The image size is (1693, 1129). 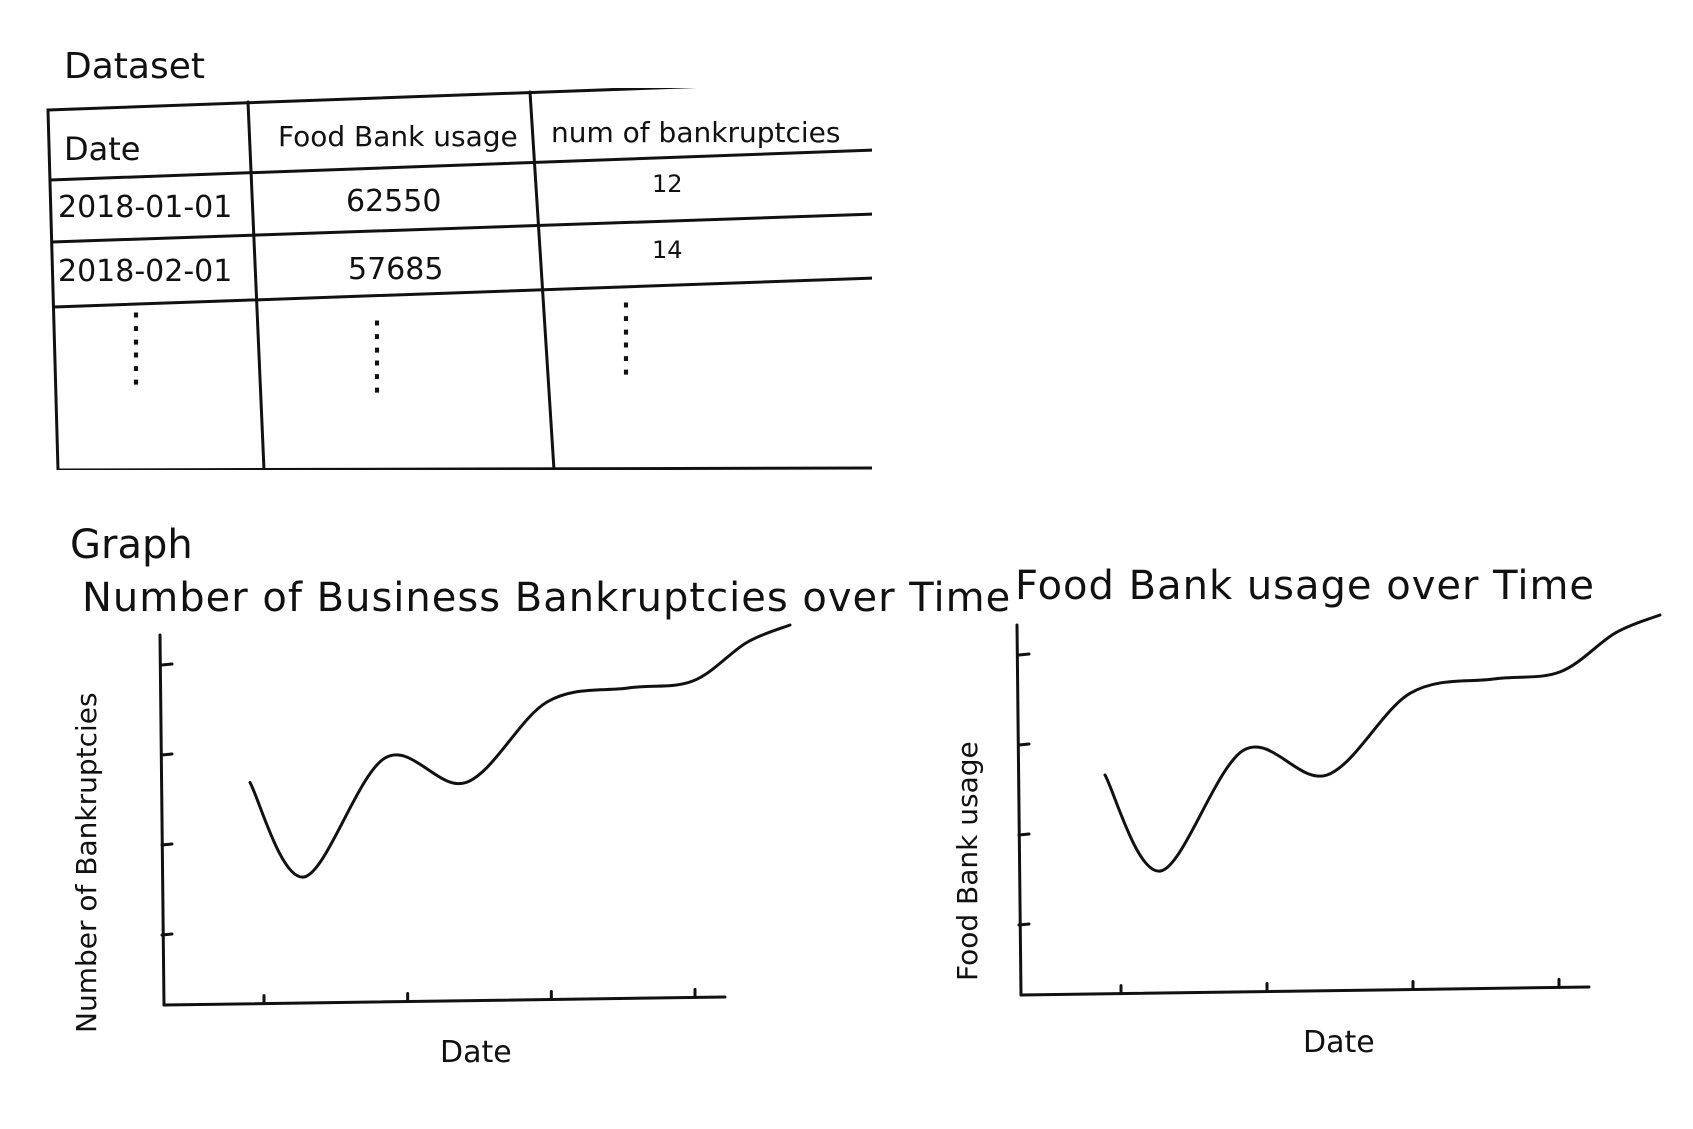 What do you see at coordinates (396, 269) in the screenshot?
I see `table-cell-food-bank: 57685` at bounding box center [396, 269].